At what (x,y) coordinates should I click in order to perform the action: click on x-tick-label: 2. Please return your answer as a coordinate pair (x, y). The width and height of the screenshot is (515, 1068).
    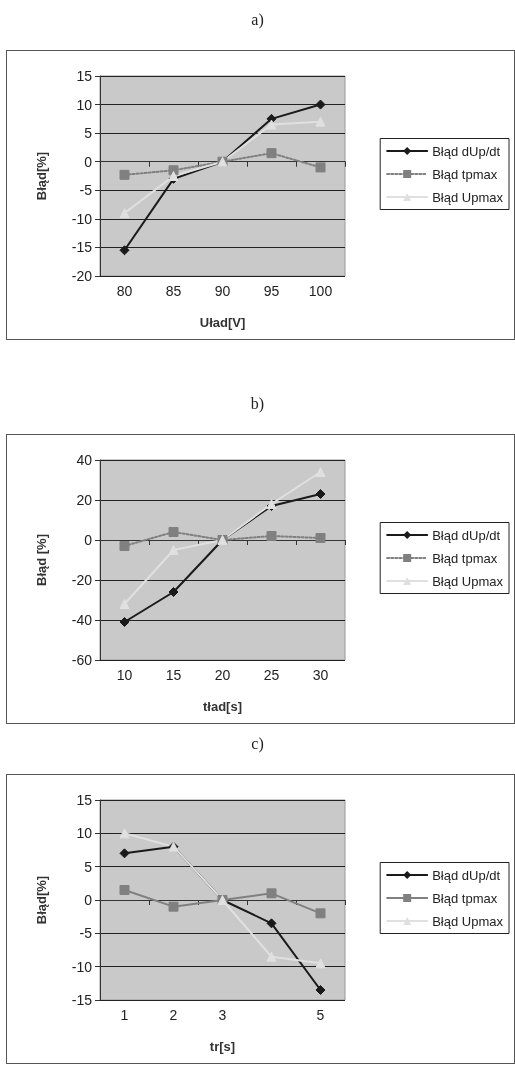
    Looking at the image, I should click on (173, 1015).